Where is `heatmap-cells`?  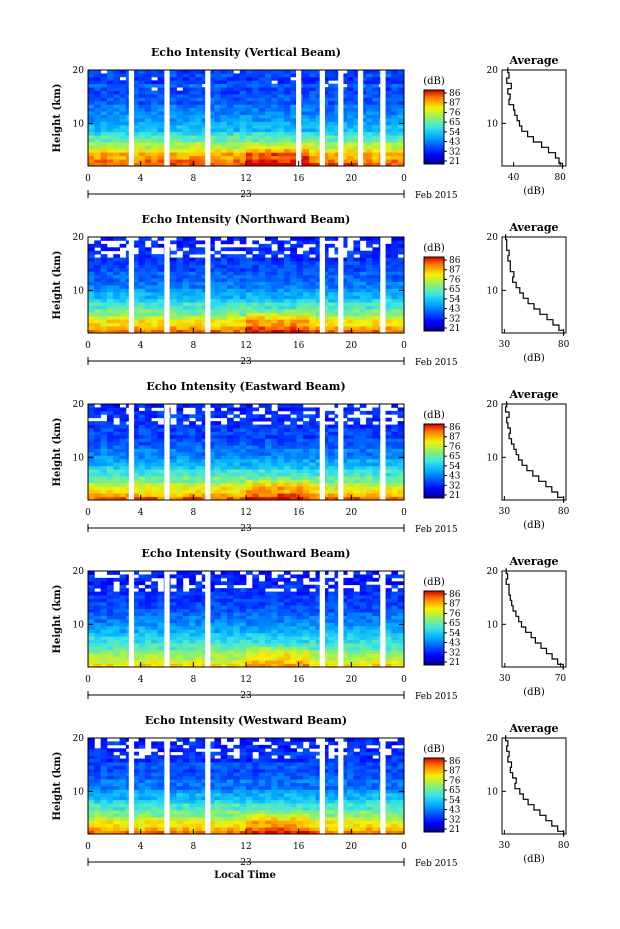 heatmap-cells is located at coordinates (246, 118).